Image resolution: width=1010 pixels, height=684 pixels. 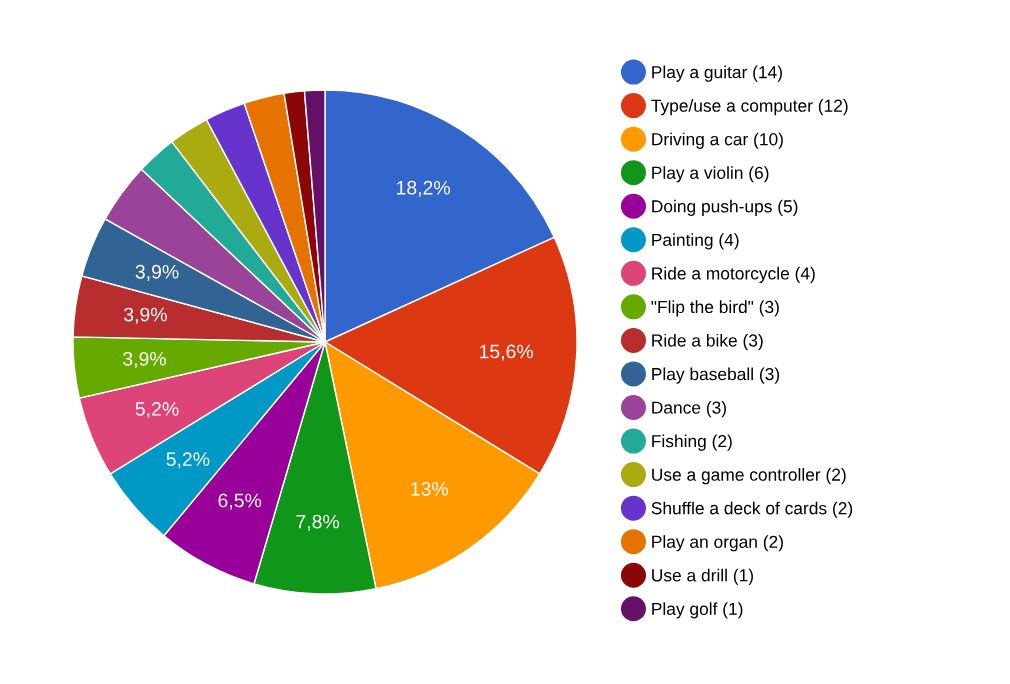 I want to click on legend-label: Shuffle a deck of cards (2), so click(x=752, y=509).